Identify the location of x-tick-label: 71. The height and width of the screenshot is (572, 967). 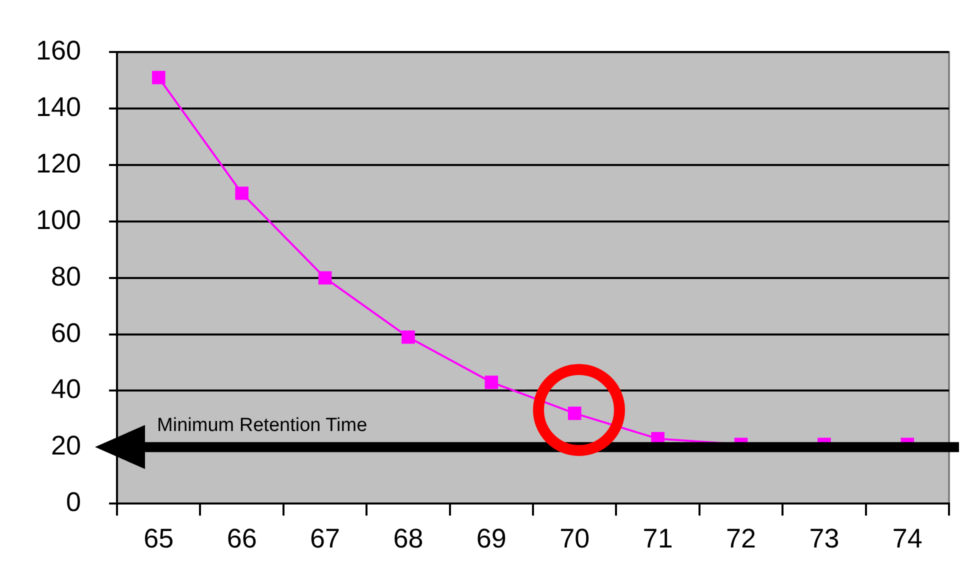
(657, 538).